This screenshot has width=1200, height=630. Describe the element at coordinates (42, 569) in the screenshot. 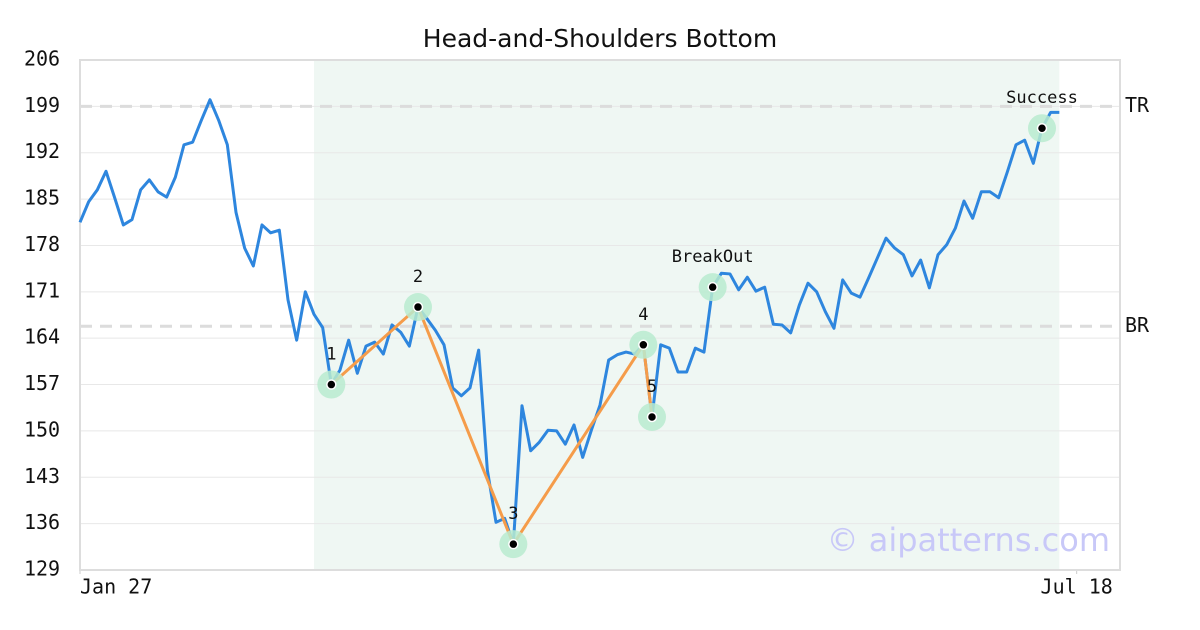

I see `y-tick-label: 129` at that location.